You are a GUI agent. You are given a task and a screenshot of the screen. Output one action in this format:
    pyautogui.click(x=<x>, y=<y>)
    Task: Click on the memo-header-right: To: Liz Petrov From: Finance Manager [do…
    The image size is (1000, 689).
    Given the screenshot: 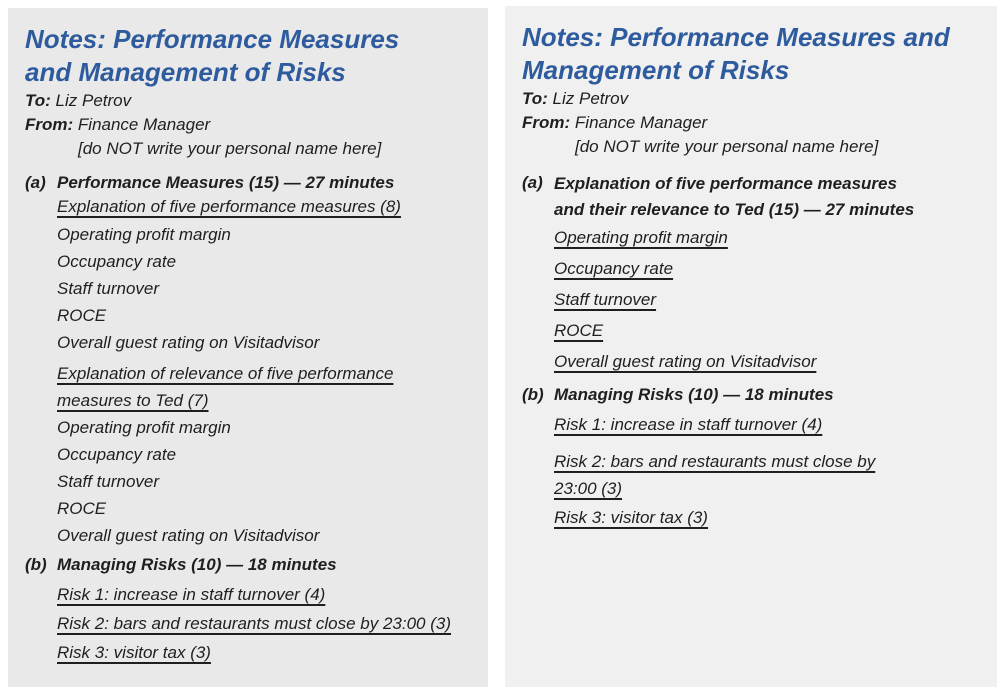 What is the action you would take?
    pyautogui.click(x=755, y=123)
    